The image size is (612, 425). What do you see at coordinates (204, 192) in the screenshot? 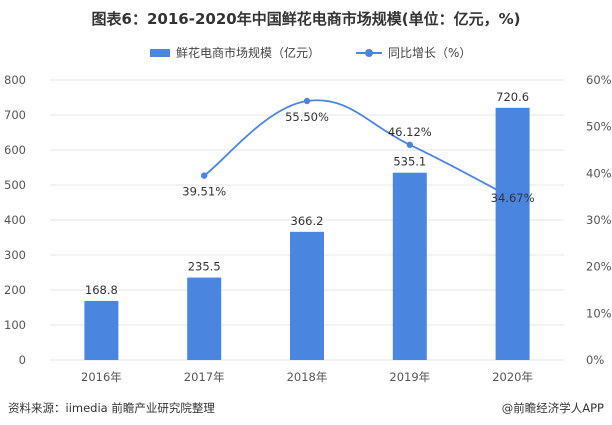
I see `growth-data-label: 39.51%` at bounding box center [204, 192].